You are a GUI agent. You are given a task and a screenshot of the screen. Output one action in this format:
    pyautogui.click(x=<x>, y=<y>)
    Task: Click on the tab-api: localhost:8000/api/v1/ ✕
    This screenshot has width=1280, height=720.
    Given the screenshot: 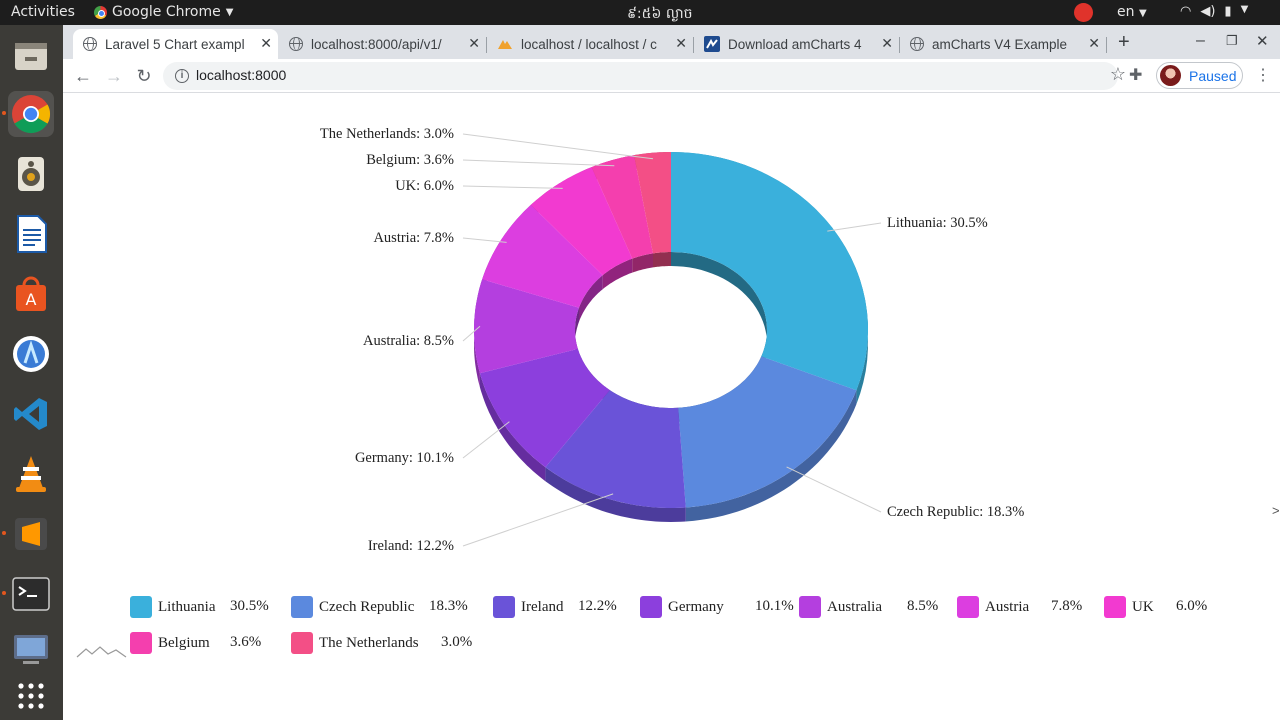 What is the action you would take?
    pyautogui.click(x=383, y=44)
    